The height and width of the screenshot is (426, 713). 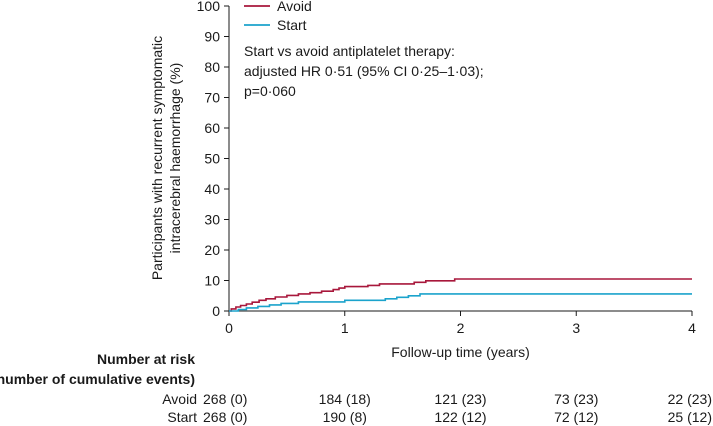 What do you see at coordinates (345, 399) in the screenshot?
I see `risk-table-cell: 184 (18)` at bounding box center [345, 399].